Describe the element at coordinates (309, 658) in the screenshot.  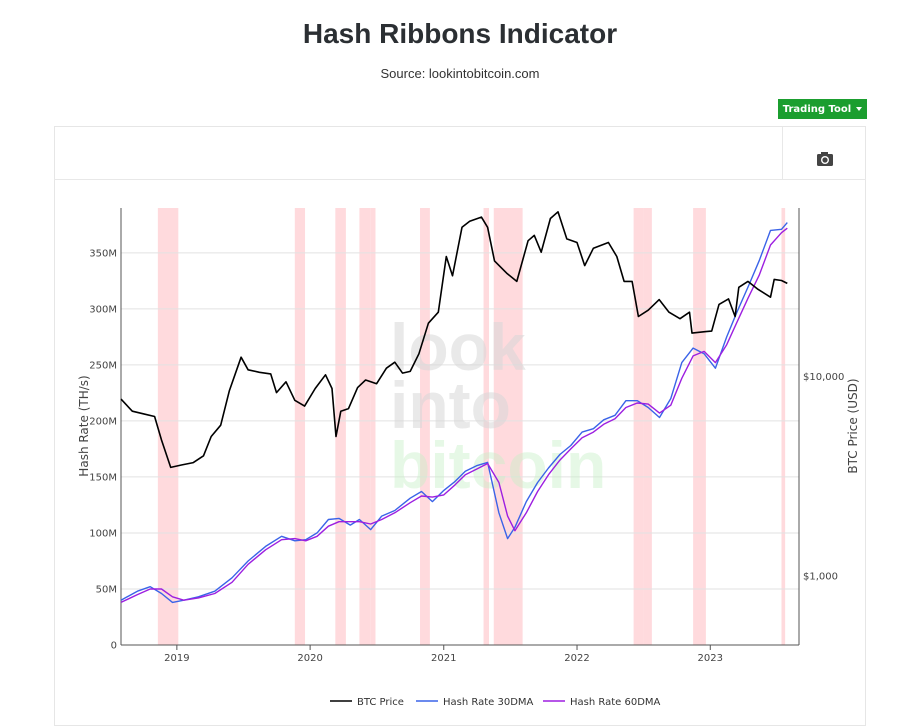
I see `x-tick-label: 2020` at that location.